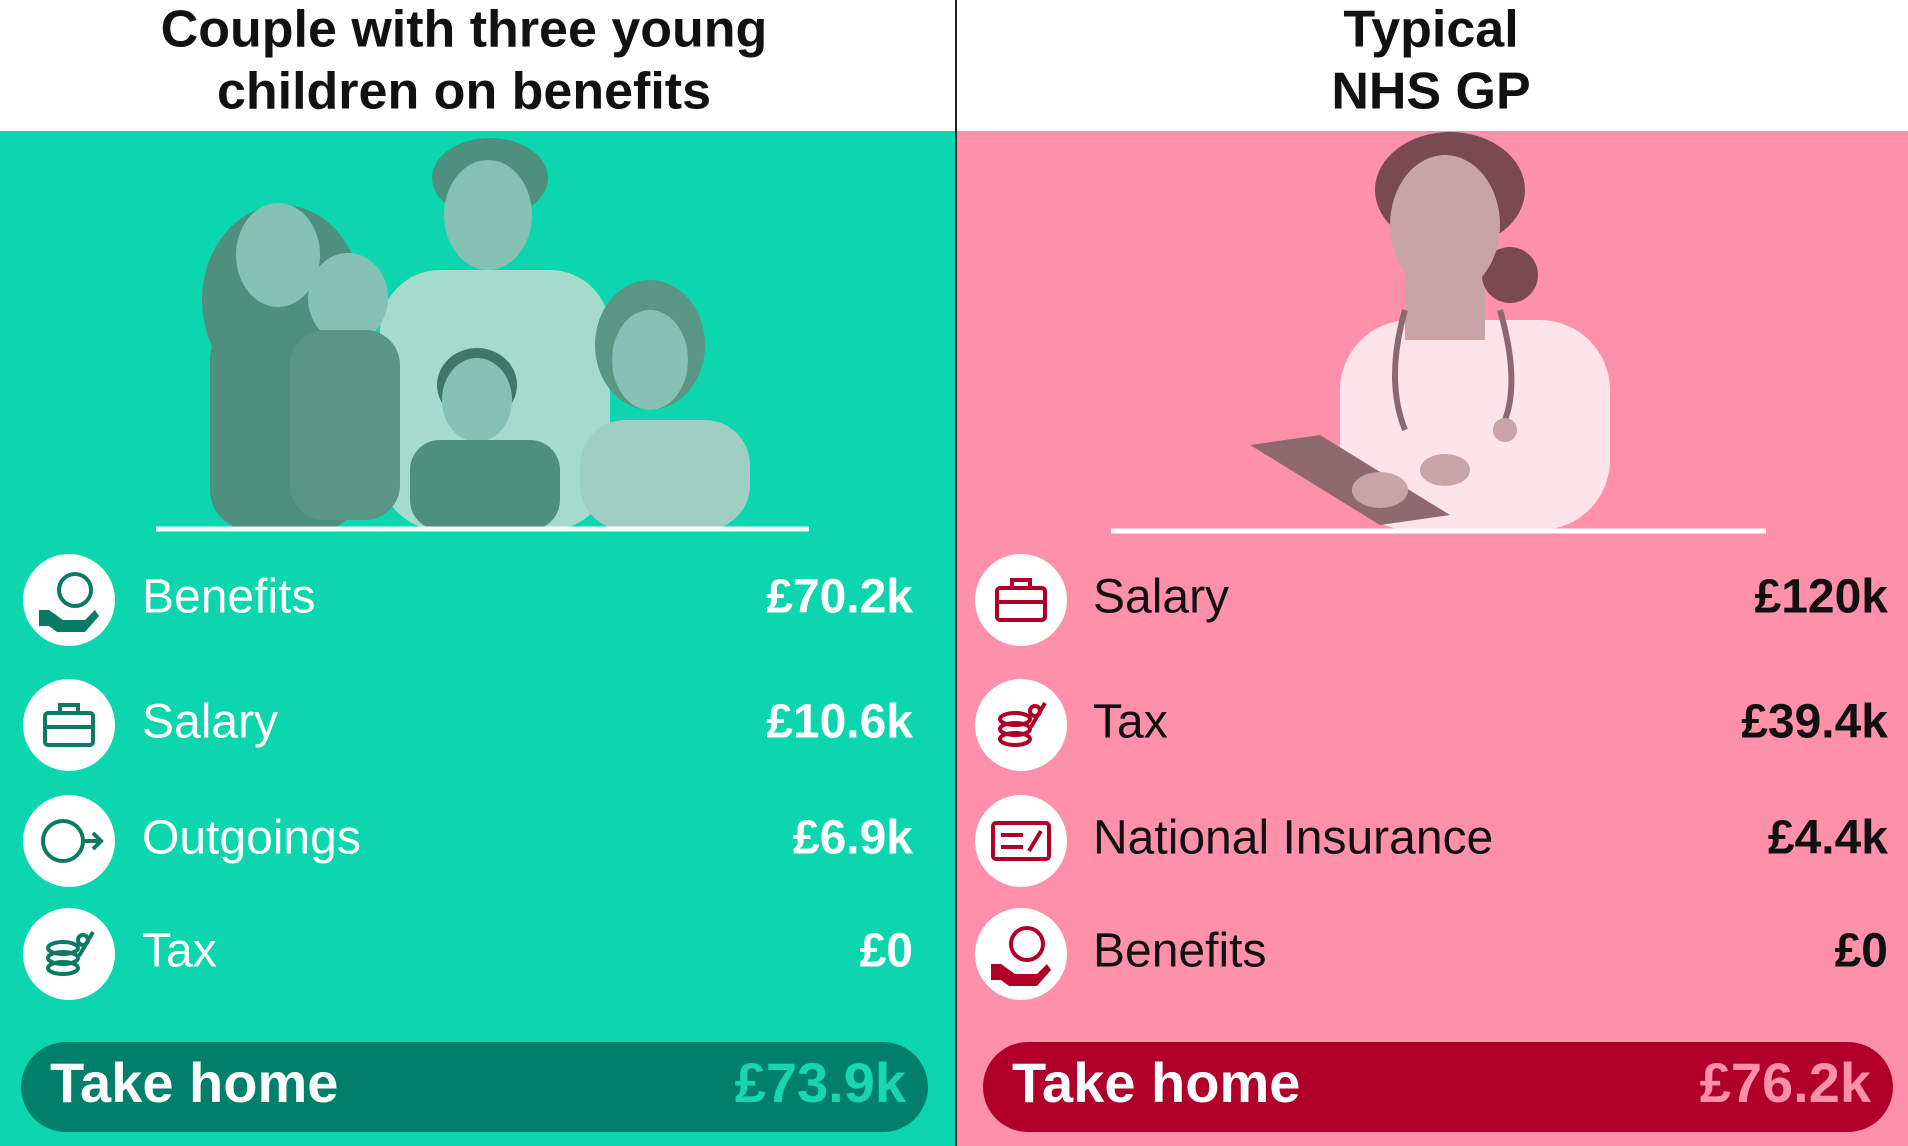  What do you see at coordinates (1430, 92) in the screenshot?
I see `panel-title: NHS GP` at bounding box center [1430, 92].